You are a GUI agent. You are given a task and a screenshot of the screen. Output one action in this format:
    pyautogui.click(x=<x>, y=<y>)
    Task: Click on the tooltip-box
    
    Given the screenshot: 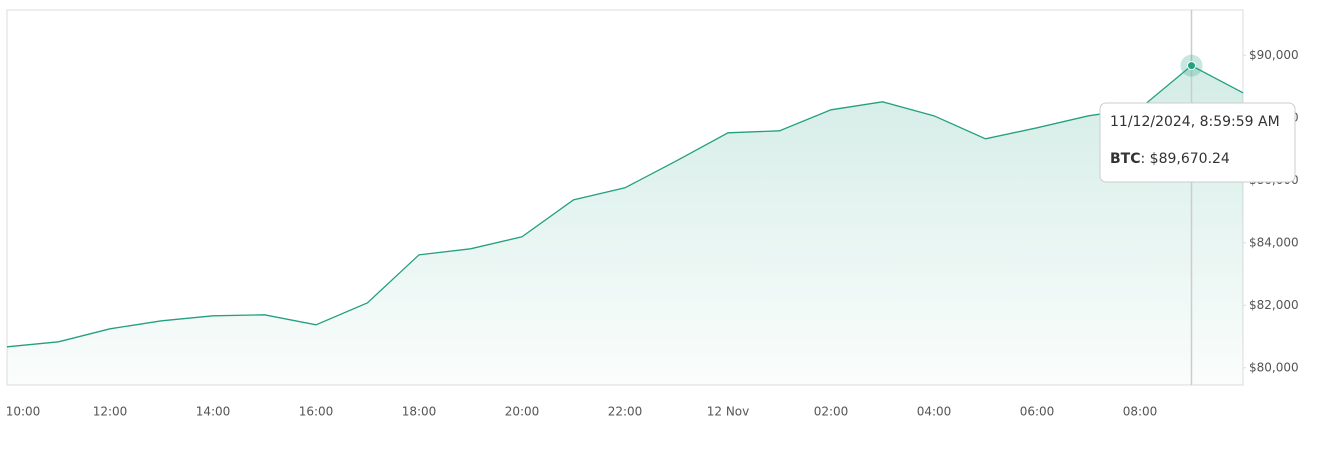 What is the action you would take?
    pyautogui.click(x=1197, y=142)
    